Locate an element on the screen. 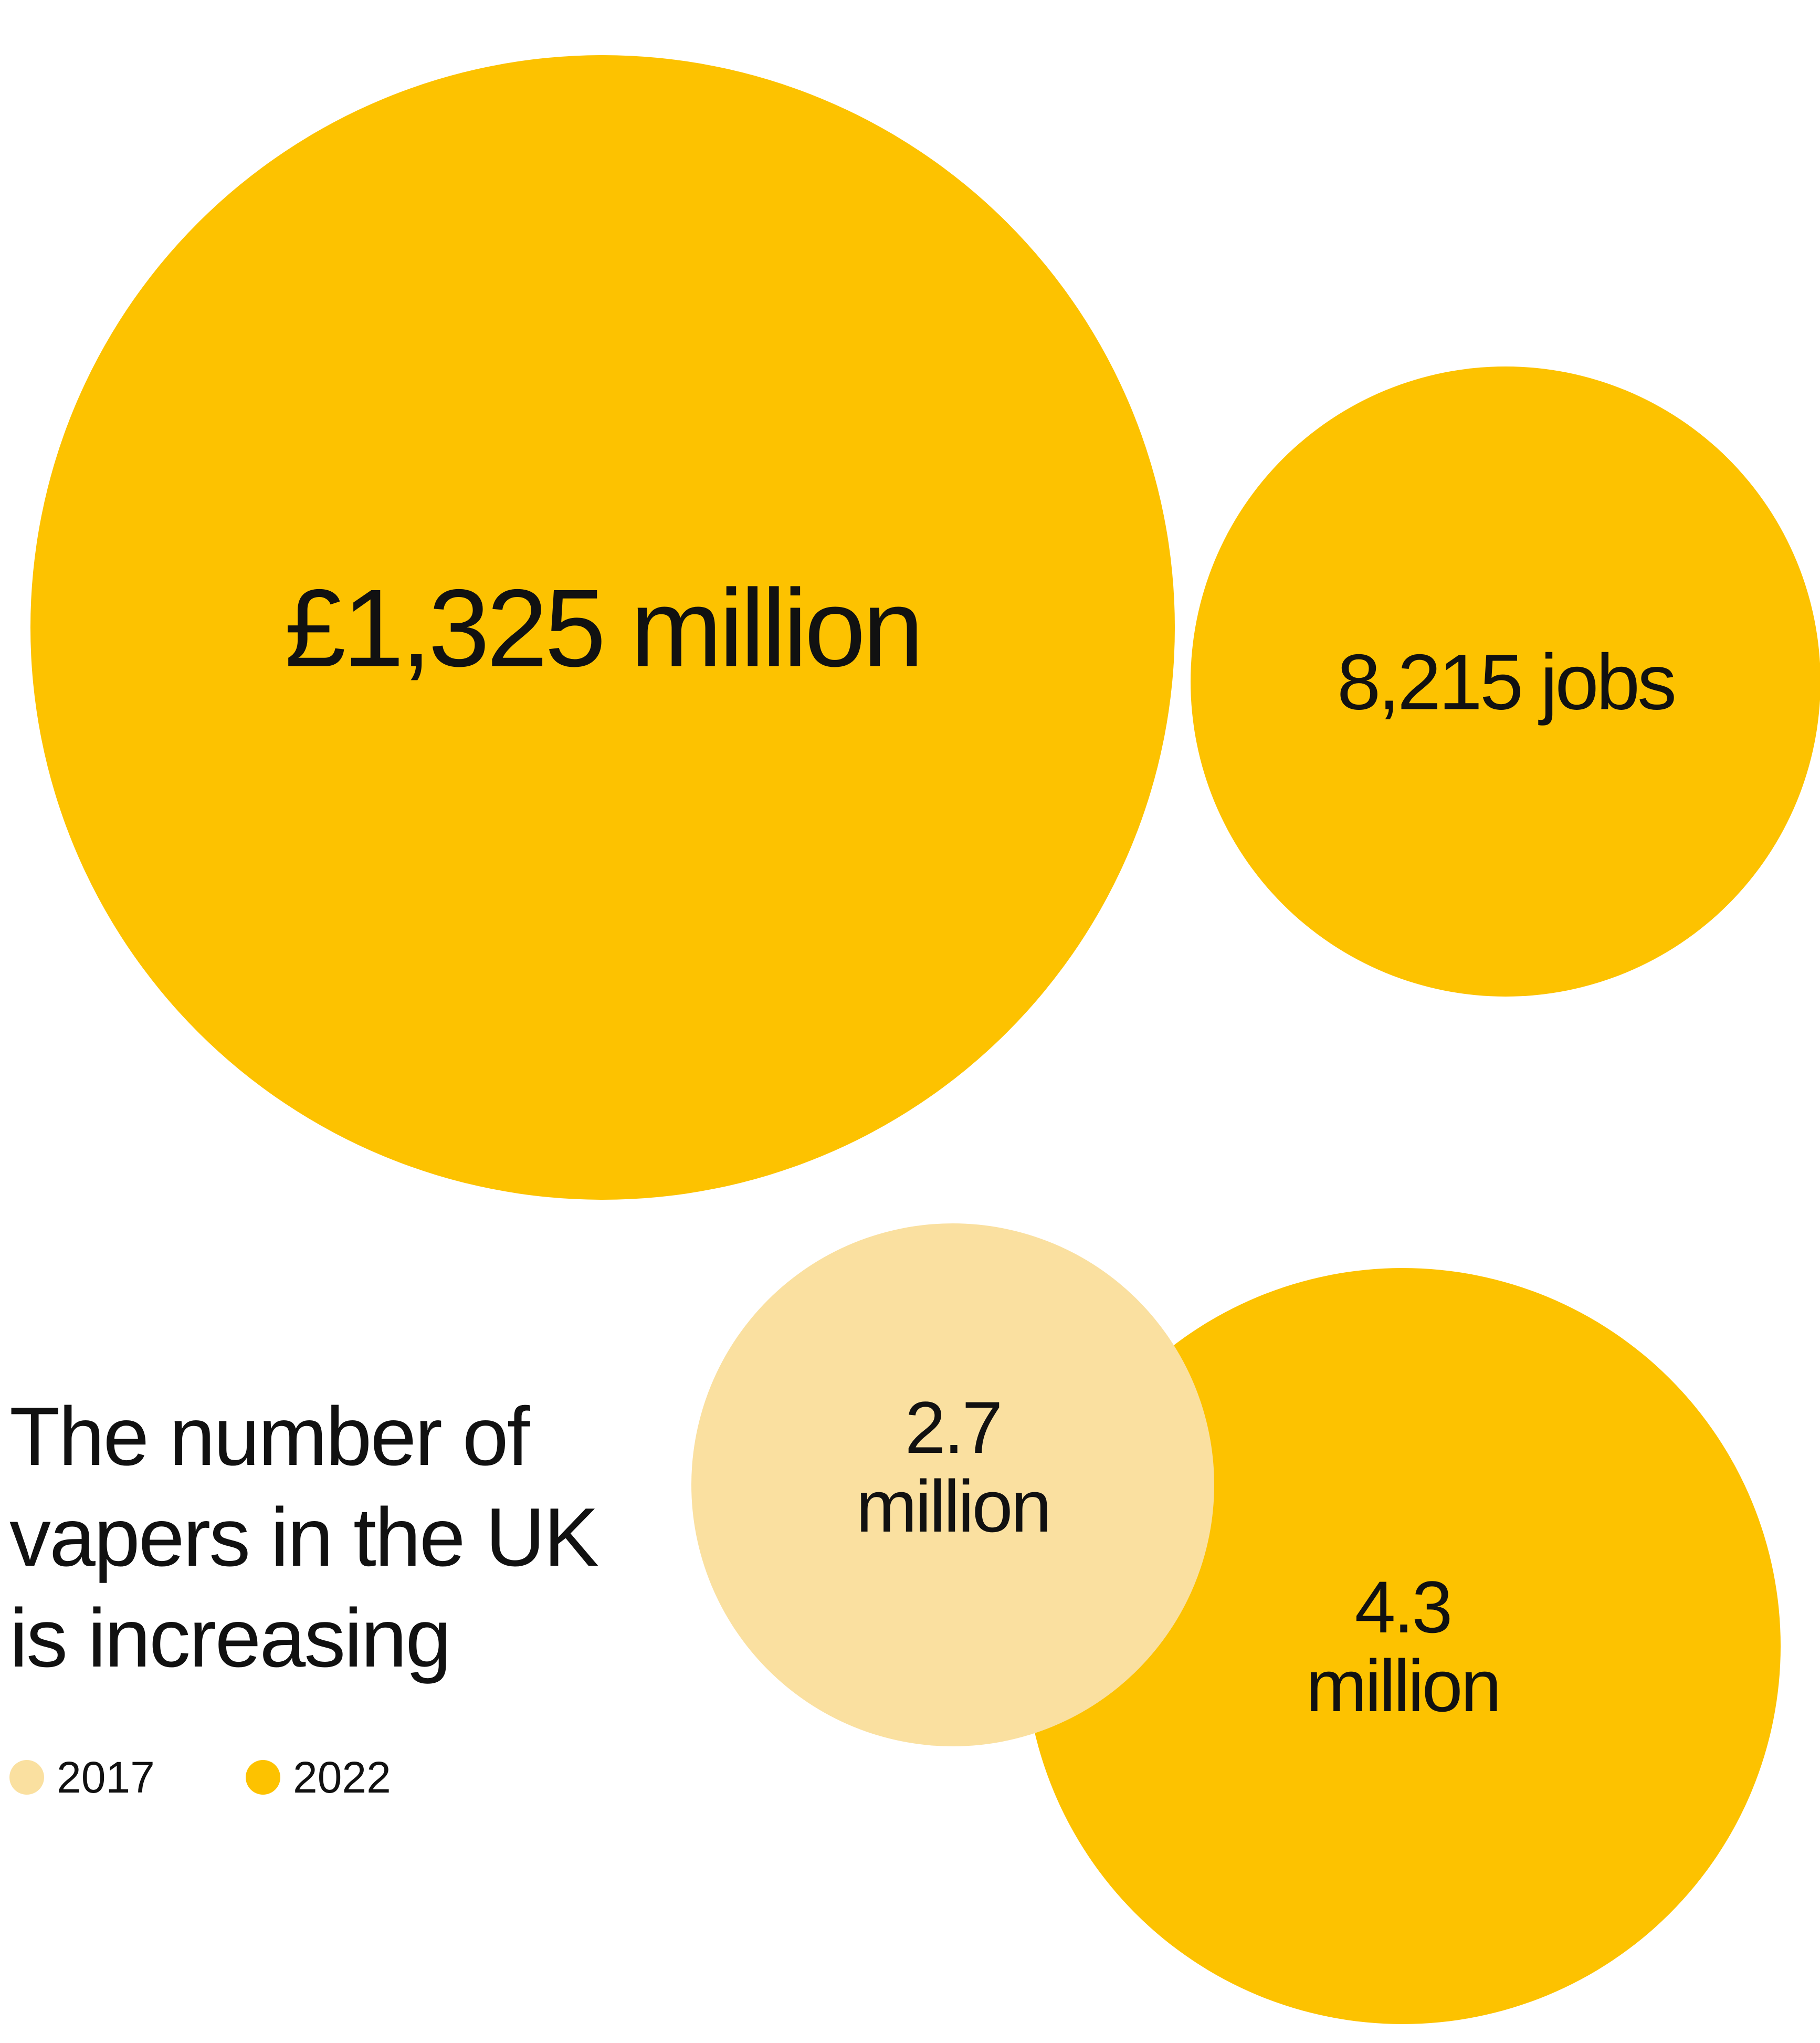  bubble-label-revenue-line-1: £1,325 million is located at coordinates (603, 628).